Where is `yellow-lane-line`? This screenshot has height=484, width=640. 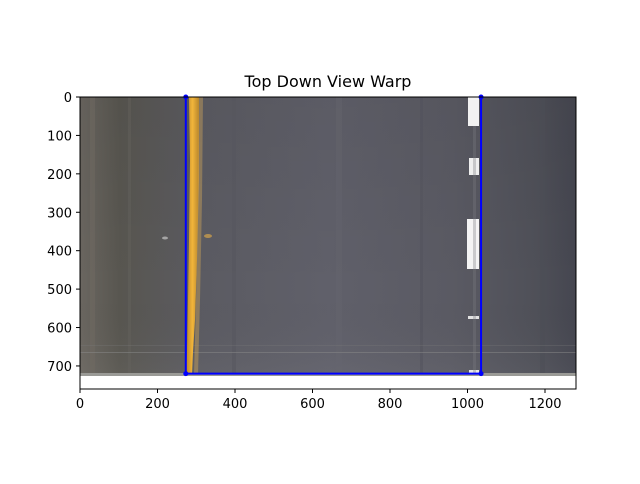
yellow-lane-line is located at coordinates (192, 235).